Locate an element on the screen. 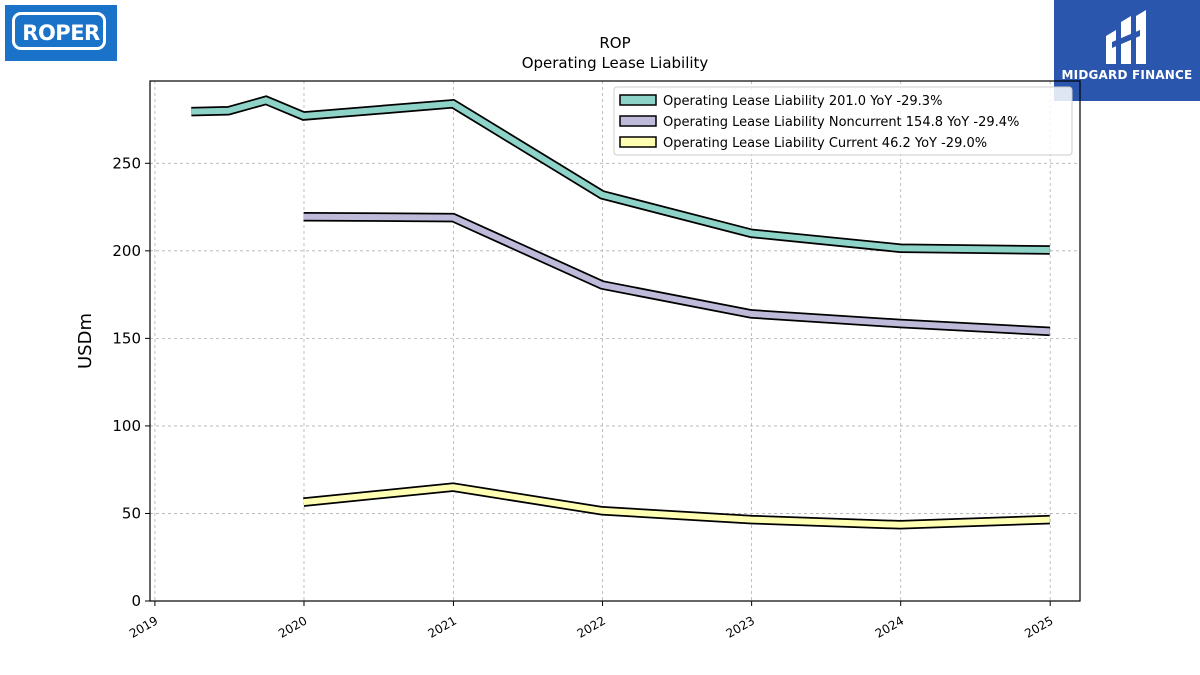 The width and height of the screenshot is (1200, 675). x-tick-label: 2019 is located at coordinates (143, 626).